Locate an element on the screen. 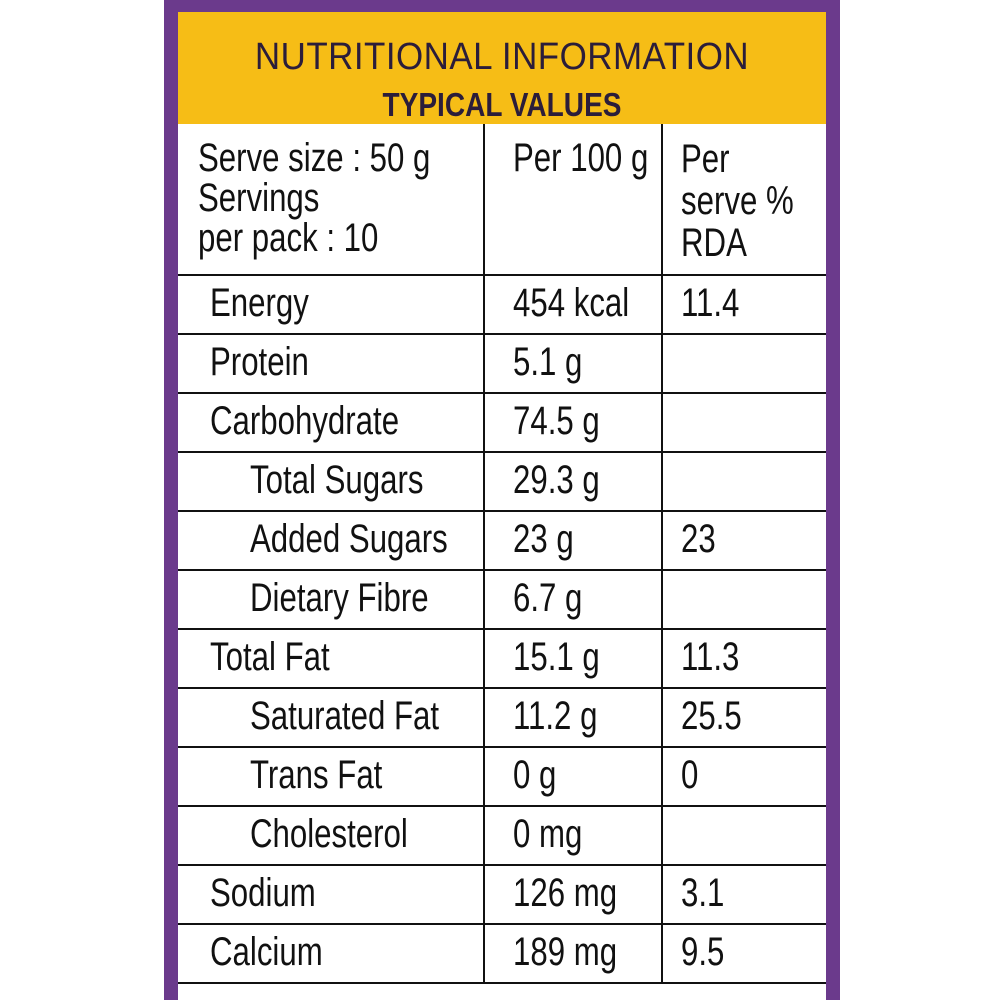  nutrient-name: Trans Fat is located at coordinates (316, 775).